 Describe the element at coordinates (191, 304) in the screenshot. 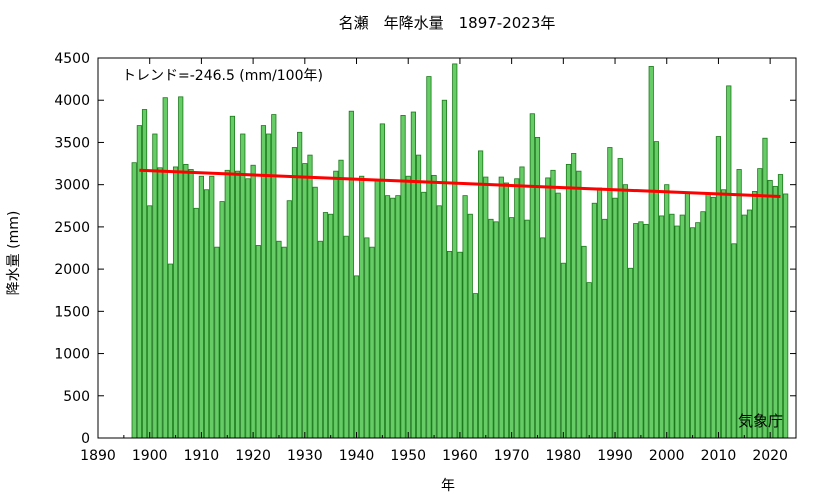

I see `bar-1908` at that location.